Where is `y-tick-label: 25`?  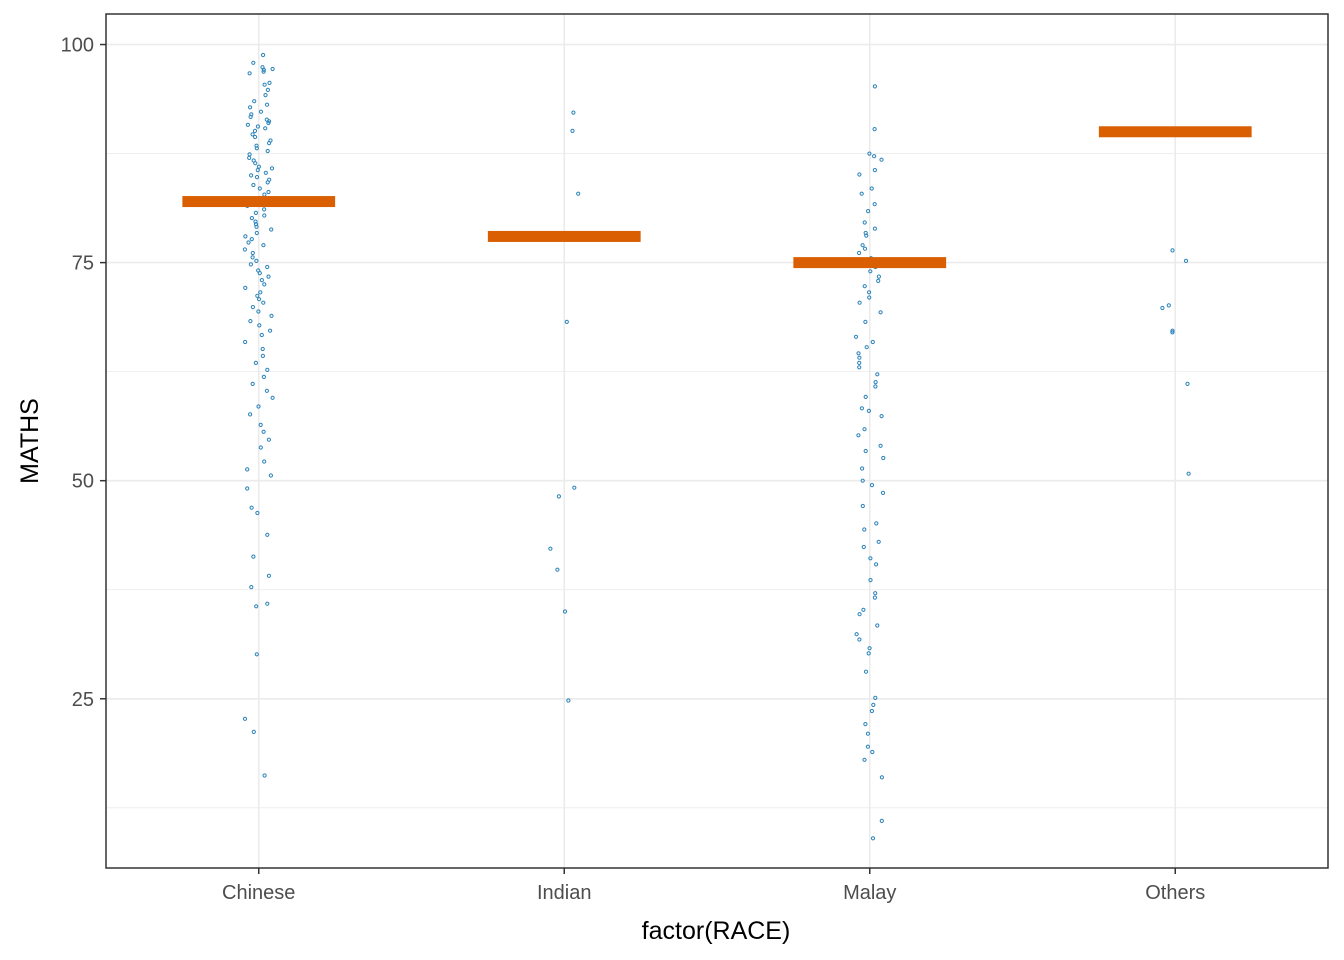
y-tick-label: 25 is located at coordinates (83, 700).